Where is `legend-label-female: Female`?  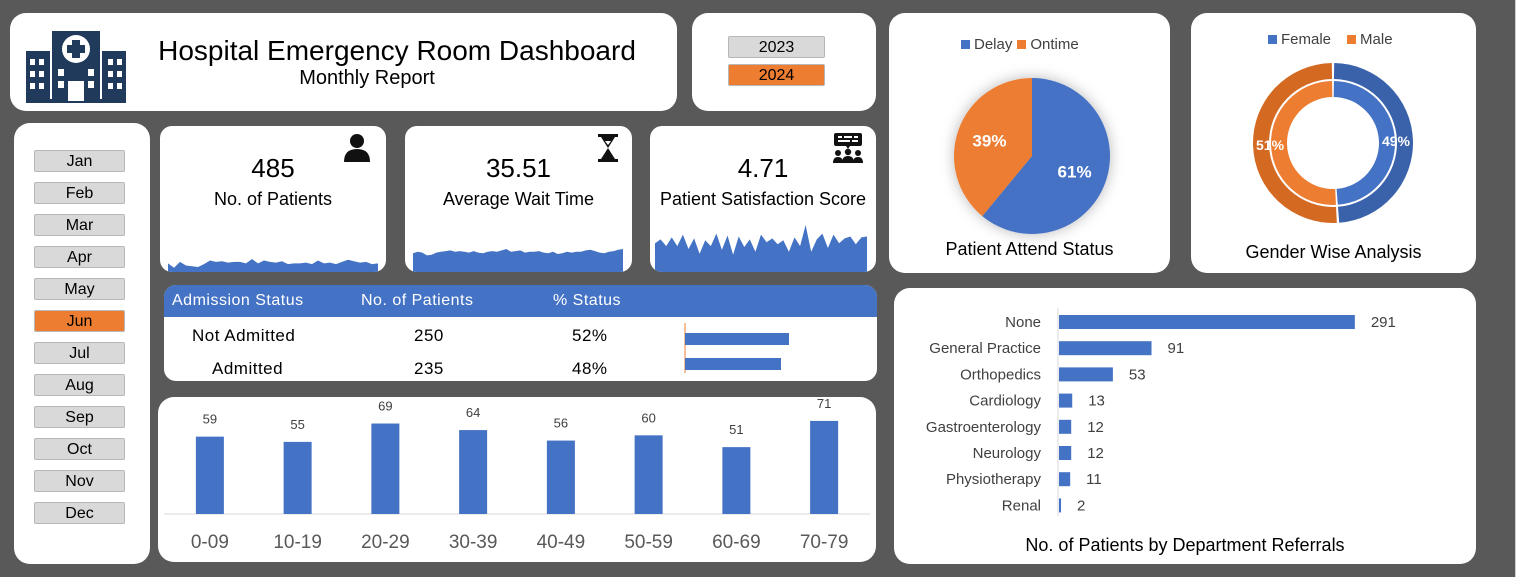 legend-label-female: Female is located at coordinates (1306, 39).